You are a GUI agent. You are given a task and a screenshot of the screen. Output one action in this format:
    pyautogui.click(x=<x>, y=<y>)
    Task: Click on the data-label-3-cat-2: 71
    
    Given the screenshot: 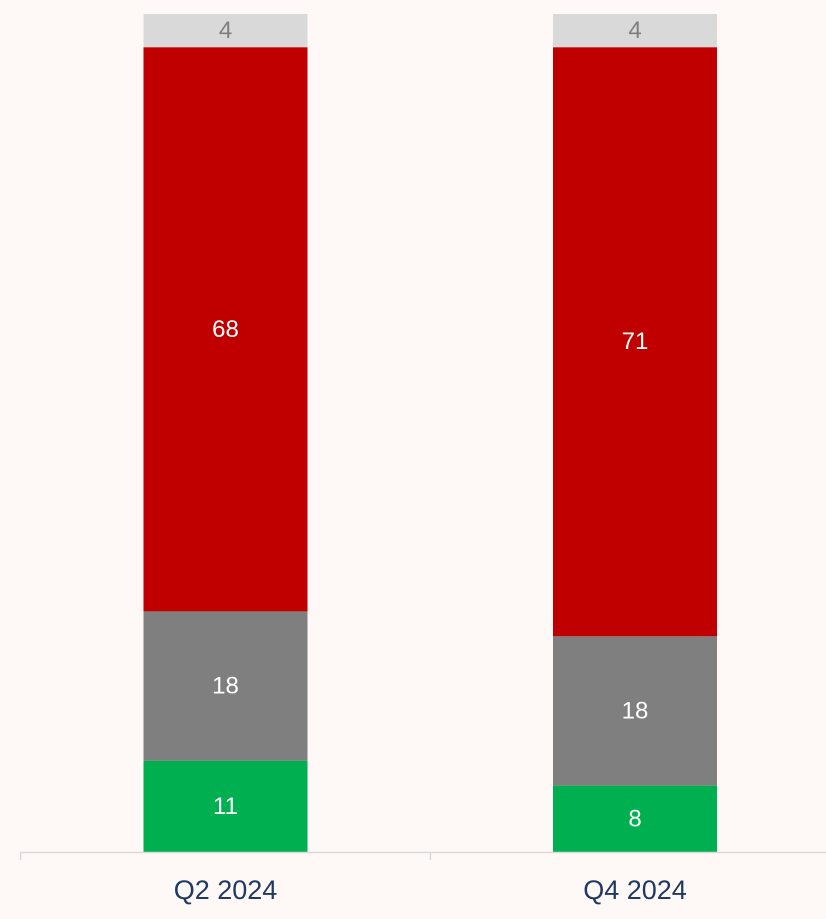 What is the action you would take?
    pyautogui.click(x=635, y=341)
    